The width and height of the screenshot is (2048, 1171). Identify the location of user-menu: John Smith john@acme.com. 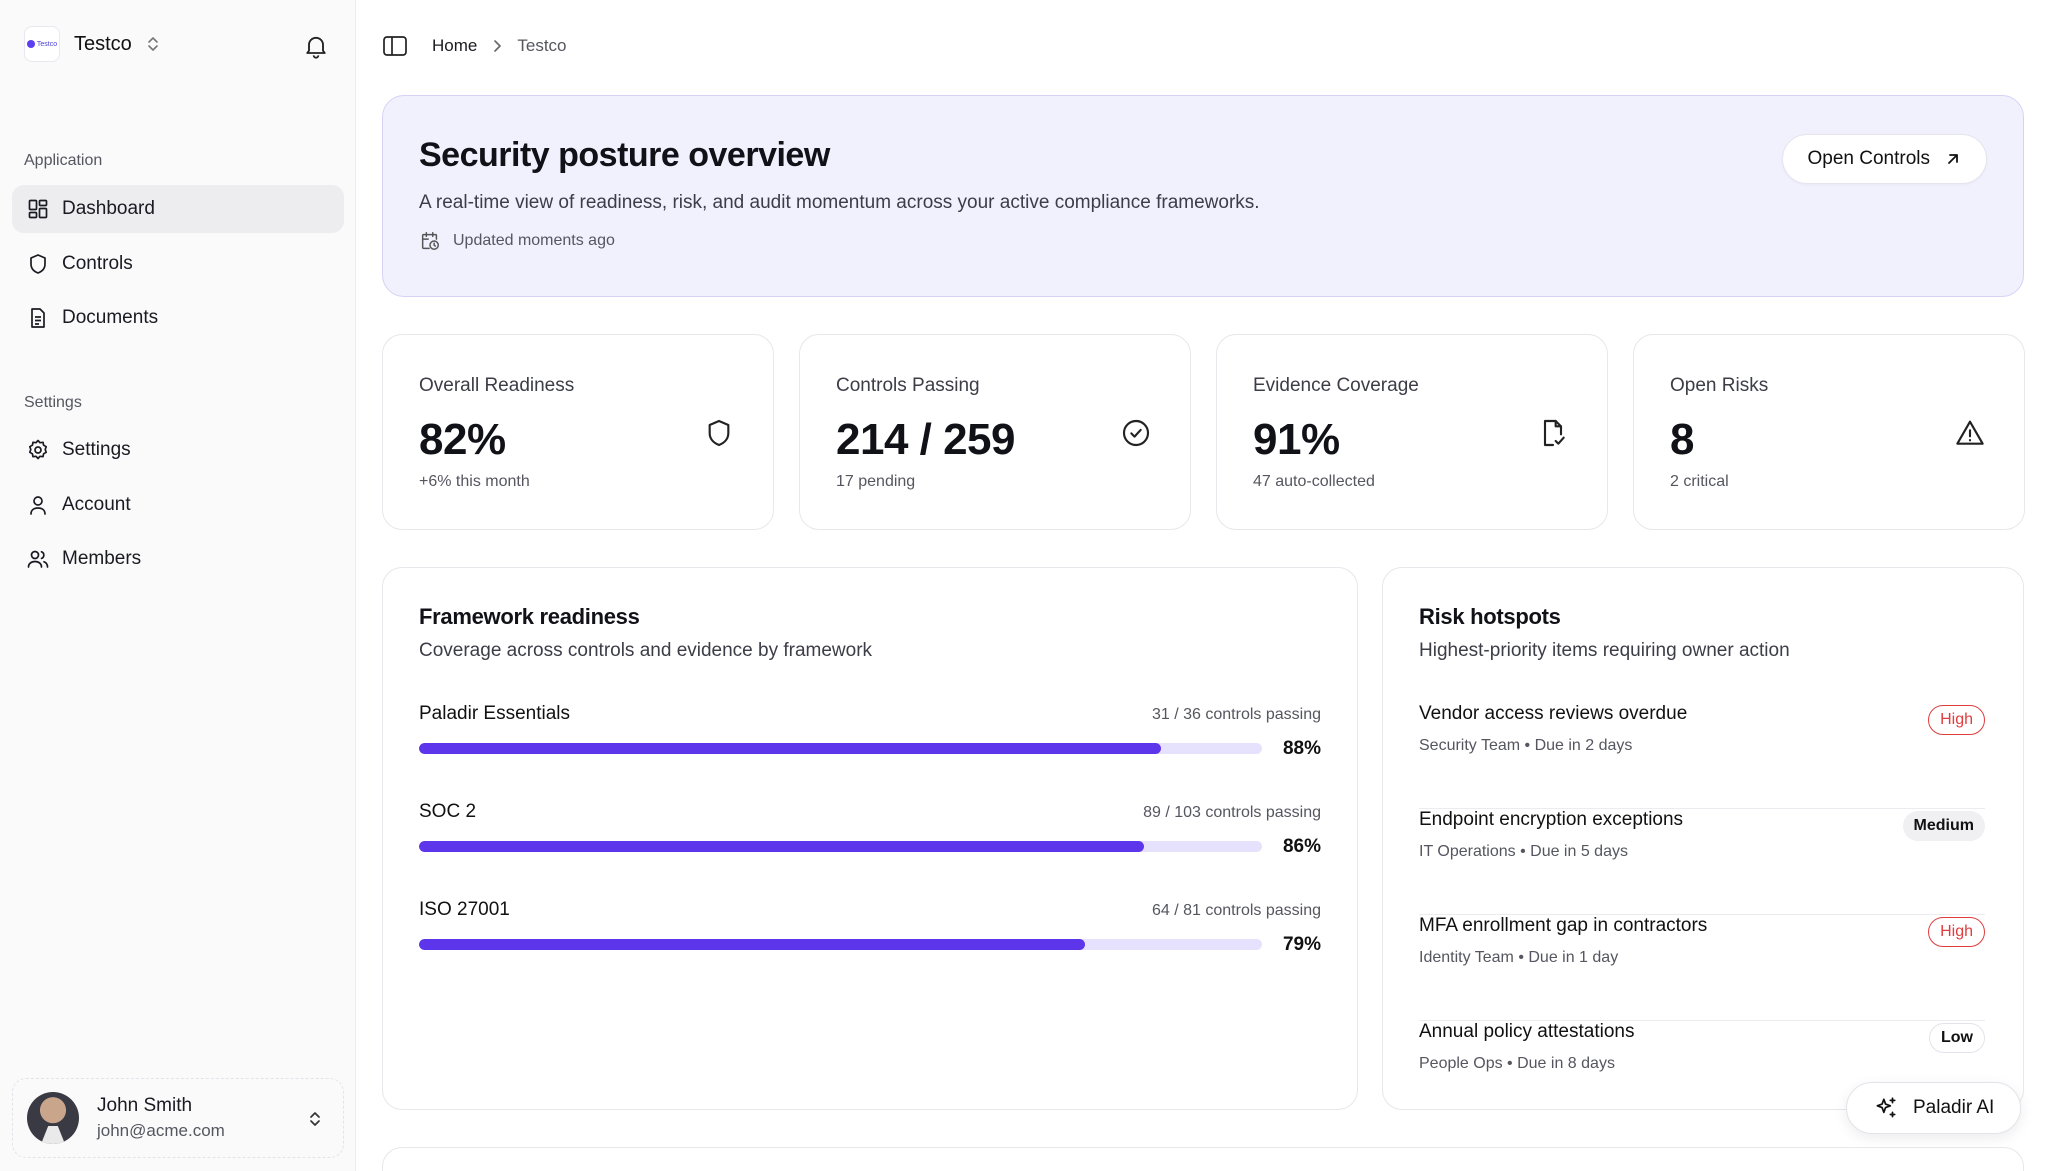
(178, 1118).